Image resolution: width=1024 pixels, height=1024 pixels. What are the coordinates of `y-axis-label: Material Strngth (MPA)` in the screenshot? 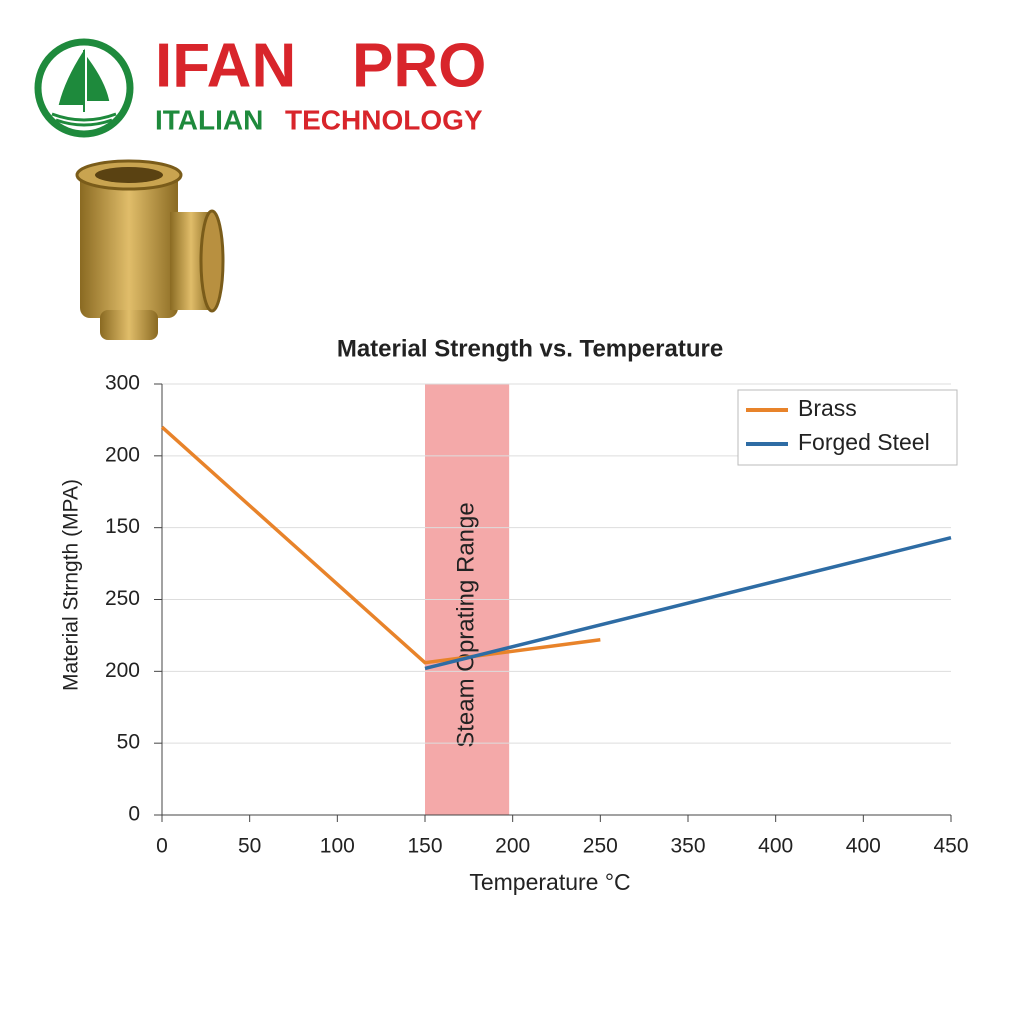 It's located at (71, 585).